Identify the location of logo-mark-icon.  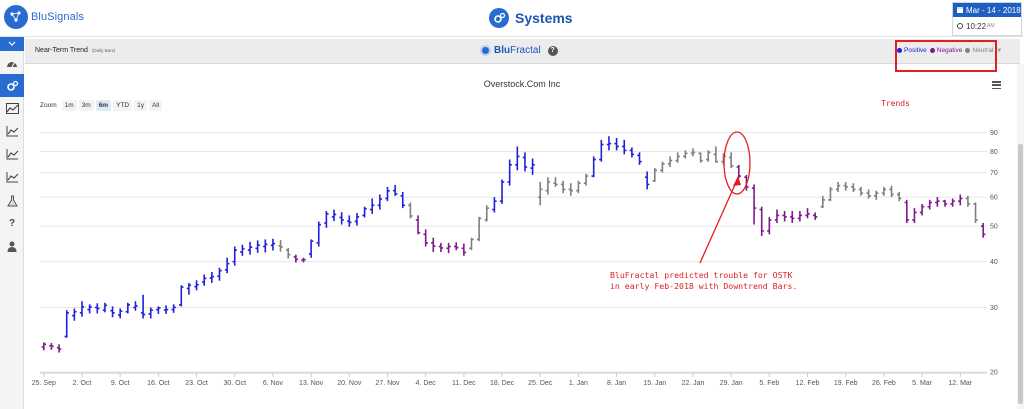
(16, 17).